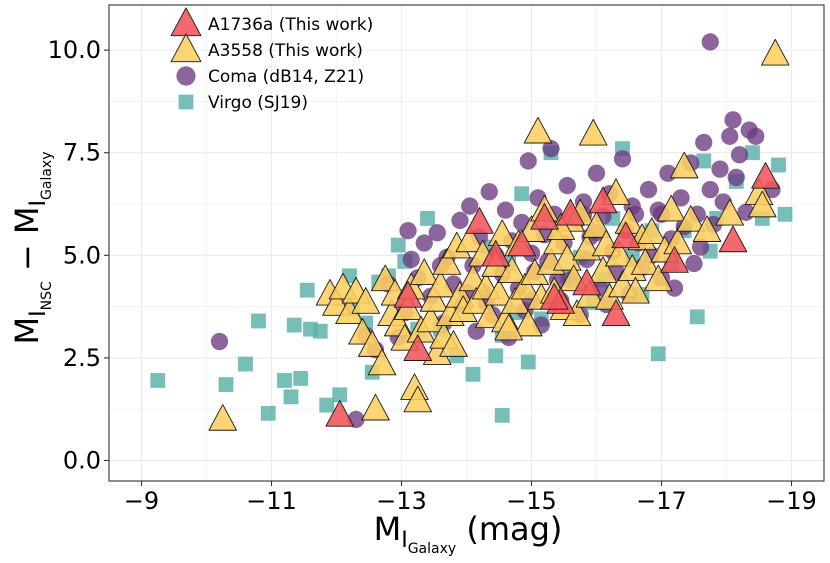  I want to click on legend-item: A3558 (This work), so click(266, 48).